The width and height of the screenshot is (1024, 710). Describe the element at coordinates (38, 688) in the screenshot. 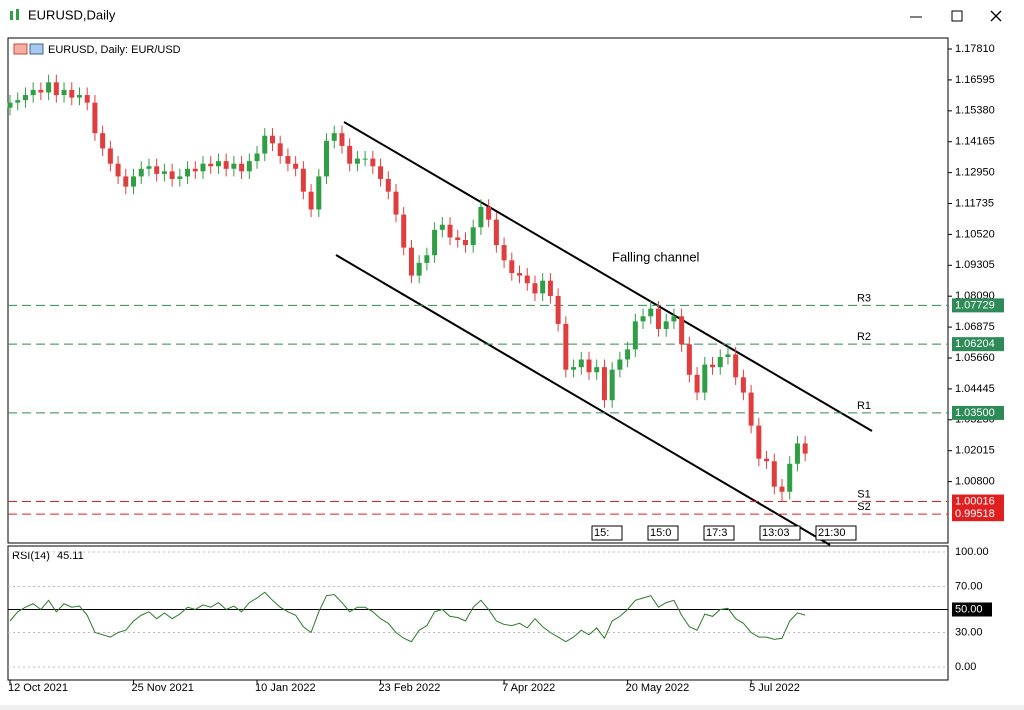

I see `x-tick-label: 12 Oct 2021` at that location.